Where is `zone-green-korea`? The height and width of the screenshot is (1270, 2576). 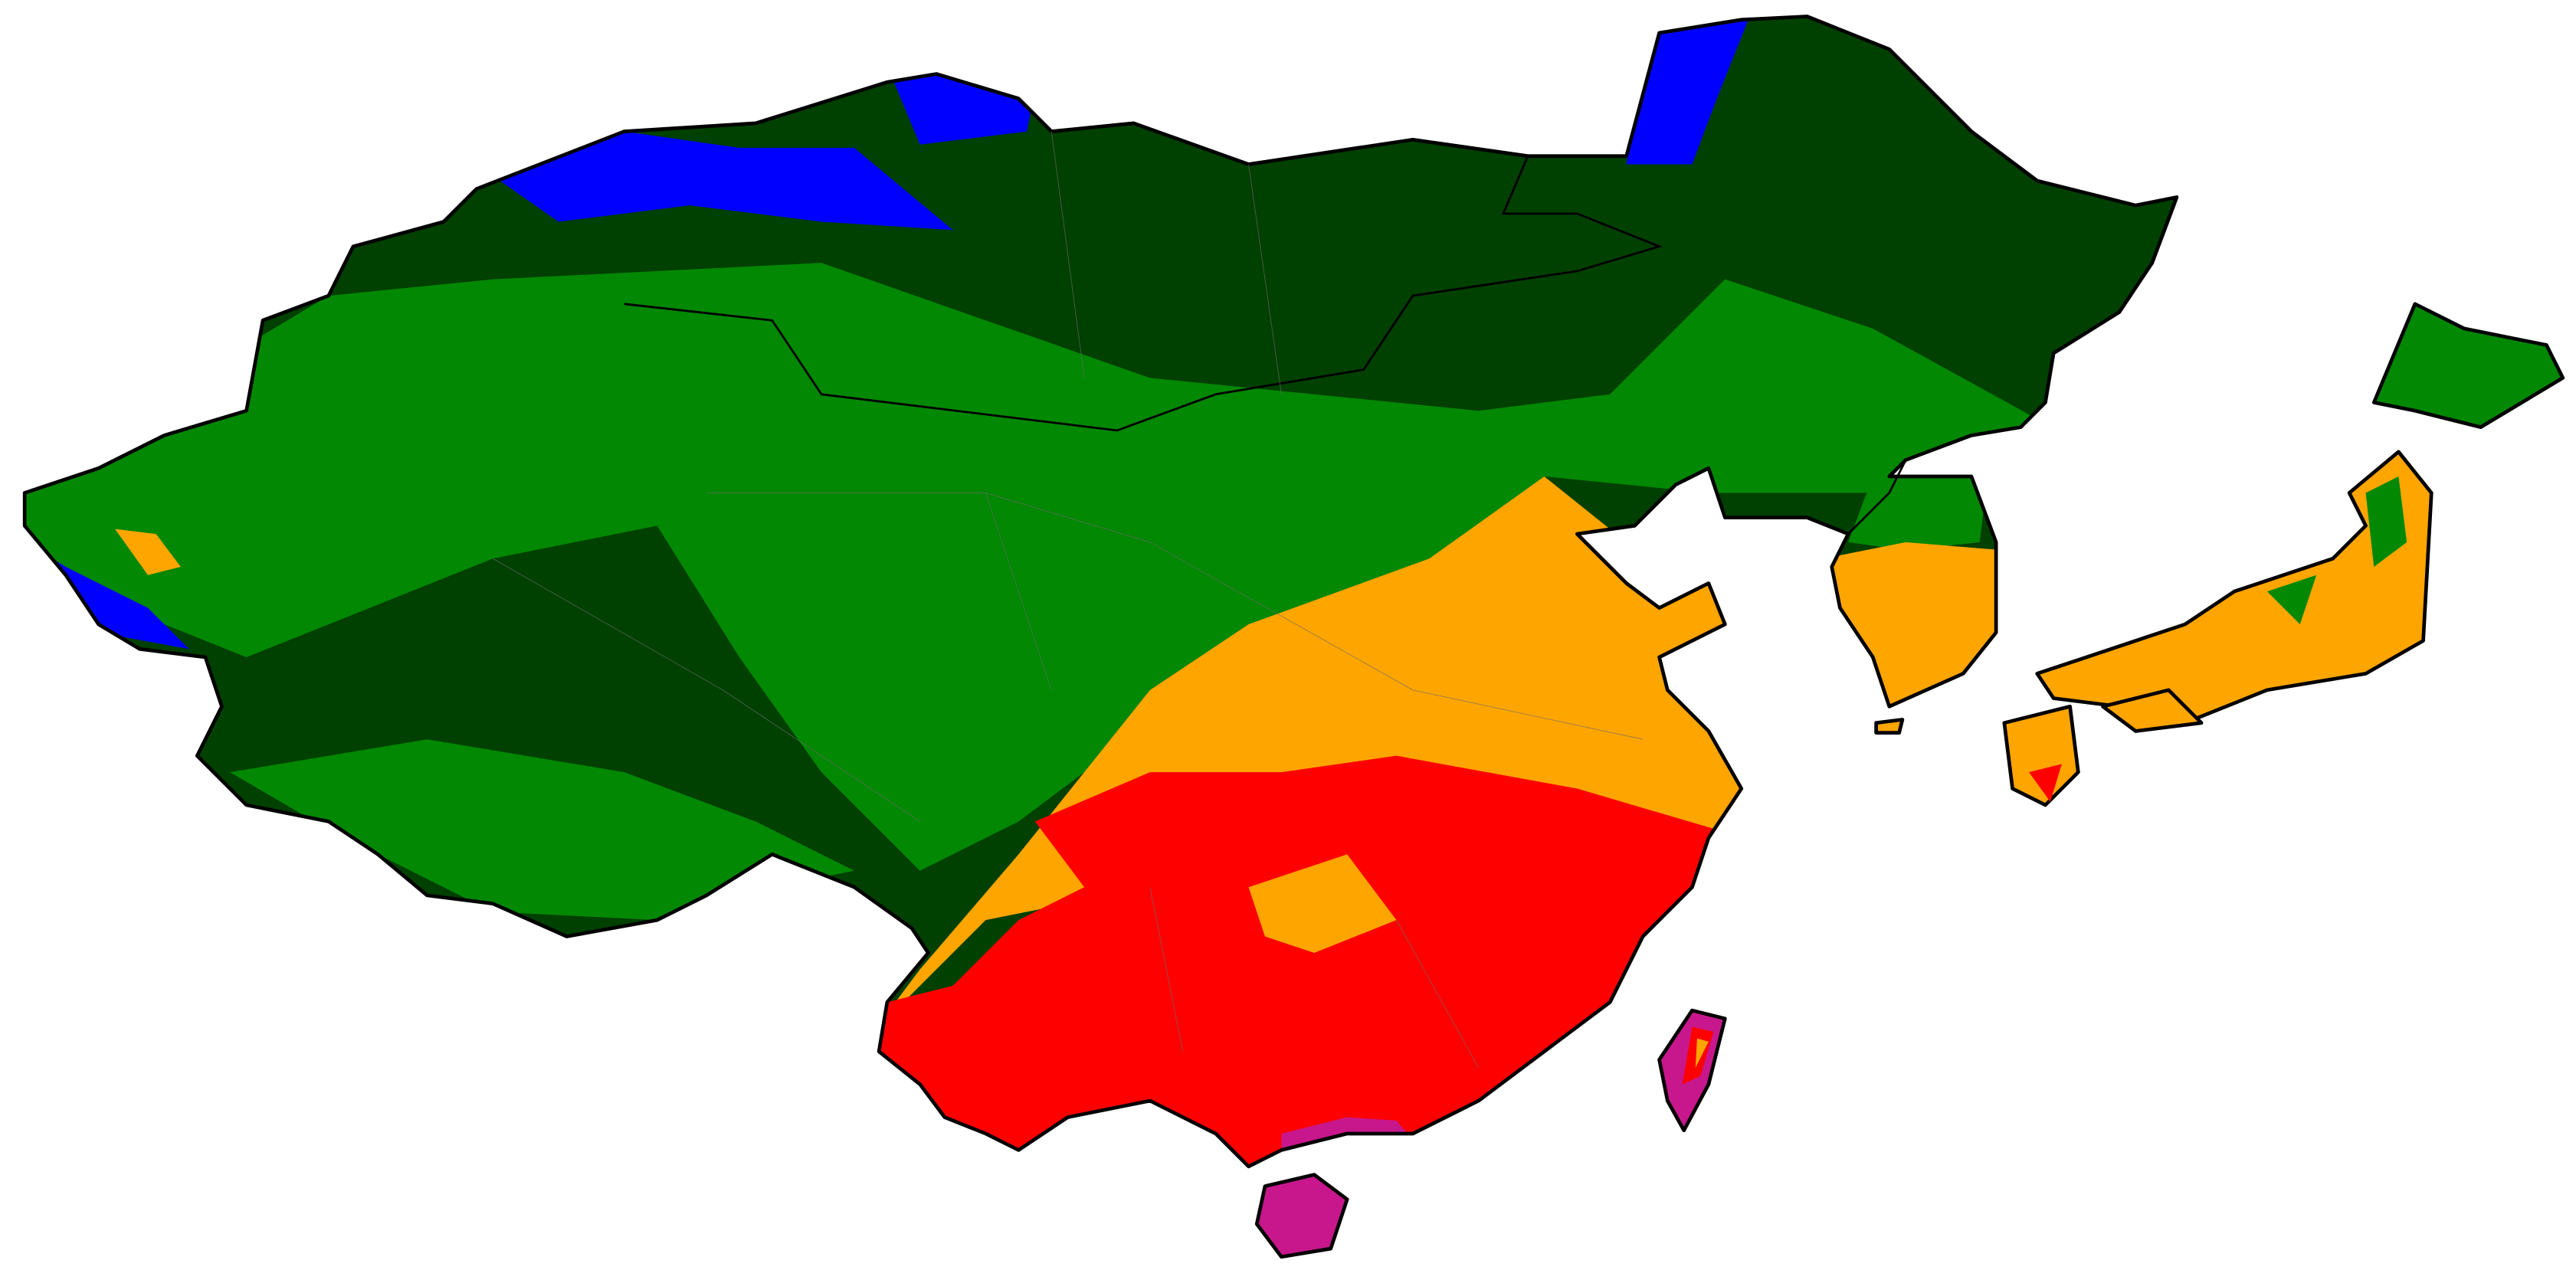
zone-green-korea is located at coordinates (1918, 514).